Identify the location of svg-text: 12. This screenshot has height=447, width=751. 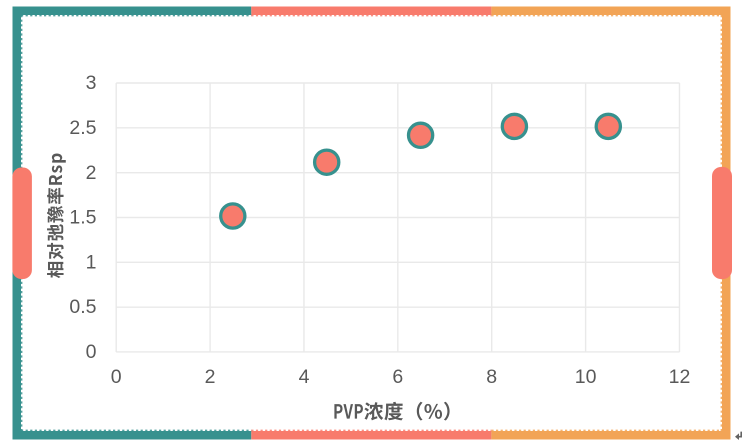
(680, 377).